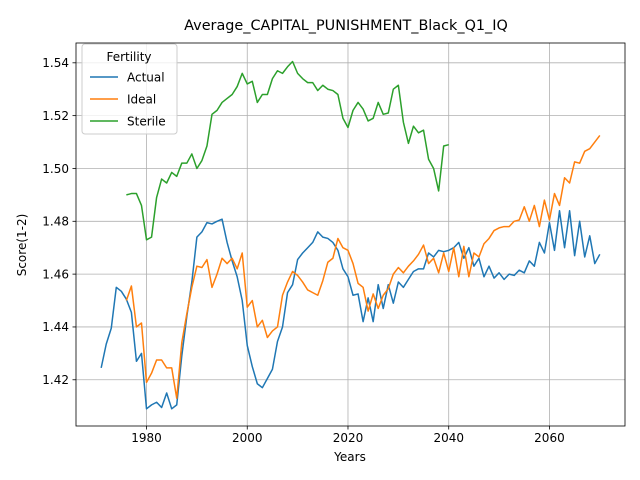  I want to click on legend-label-sterile: Sterile, so click(146, 121).